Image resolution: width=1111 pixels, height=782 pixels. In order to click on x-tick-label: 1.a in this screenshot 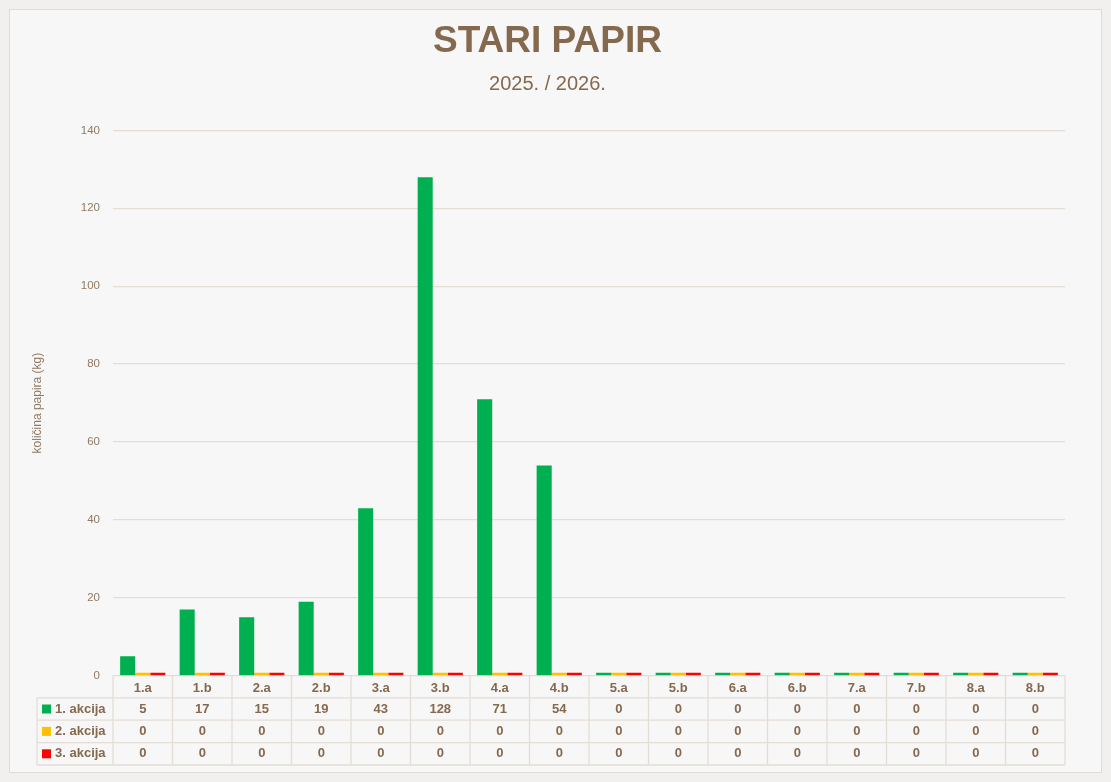, I will do `click(143, 688)`.